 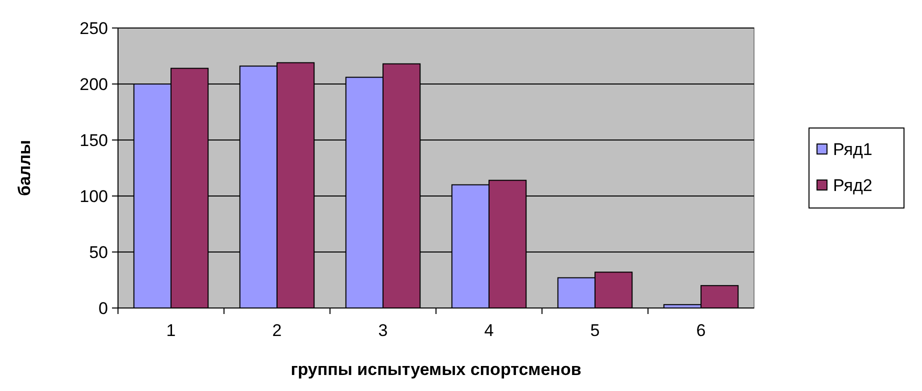 I want to click on x-tick-label: 3, so click(x=383, y=330).